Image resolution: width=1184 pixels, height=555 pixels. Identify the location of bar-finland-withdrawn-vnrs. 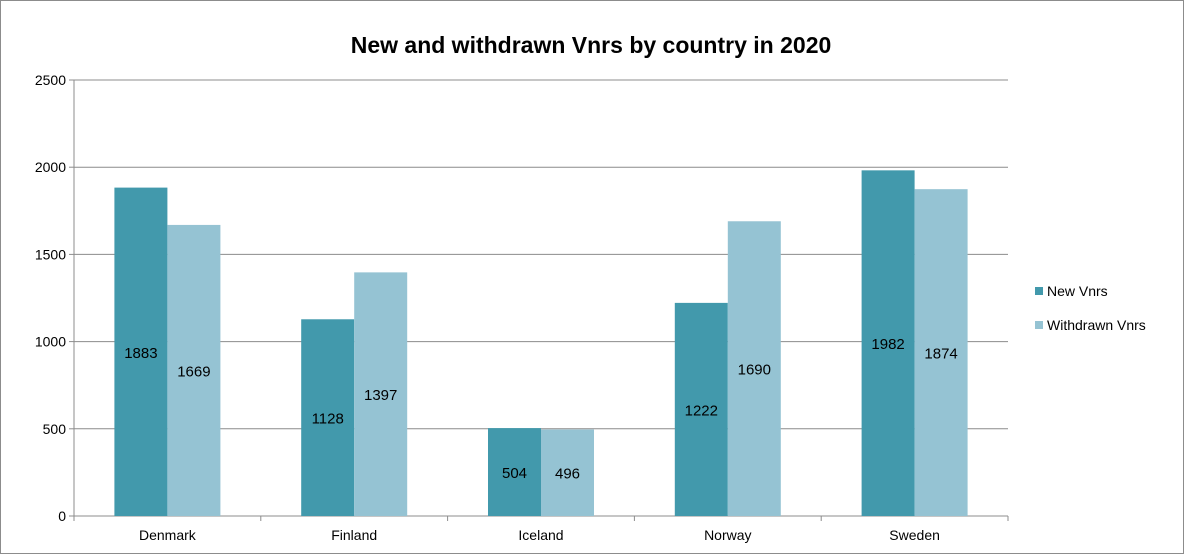
(381, 394).